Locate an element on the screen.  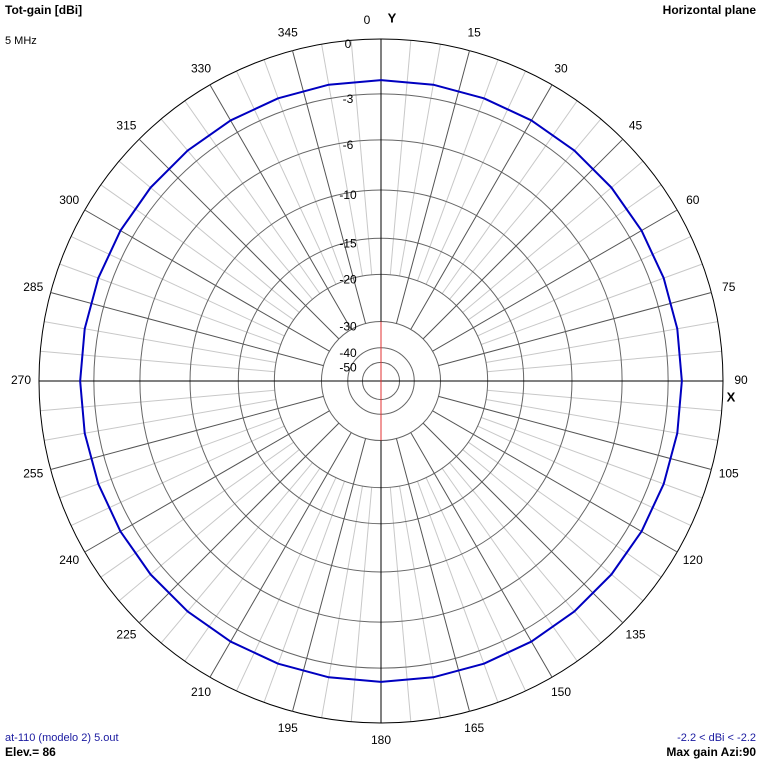
gain-range: -2.2 < dBi < -2.2 is located at coordinates (716, 738).